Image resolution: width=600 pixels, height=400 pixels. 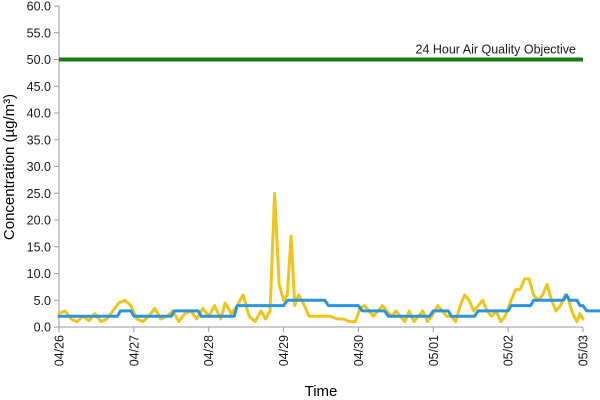 What do you see at coordinates (134, 350) in the screenshot?
I see `x-tick-label: 04/27` at bounding box center [134, 350].